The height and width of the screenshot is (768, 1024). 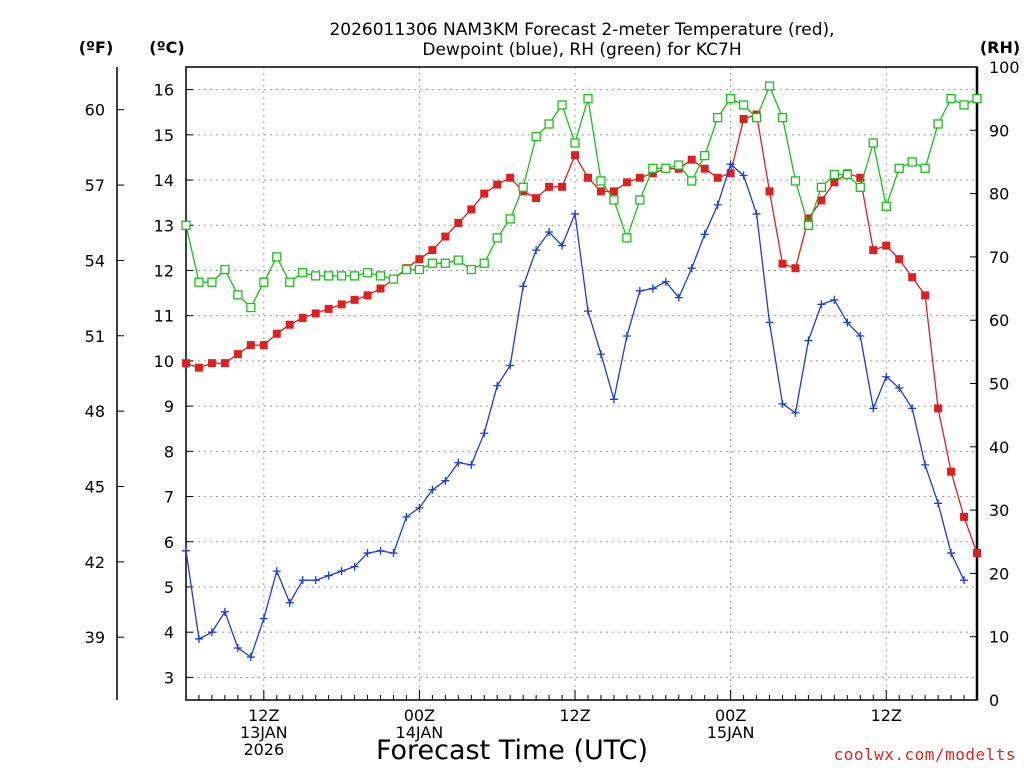 What do you see at coordinates (999, 447) in the screenshot?
I see `rh-tick-label: 40` at bounding box center [999, 447].